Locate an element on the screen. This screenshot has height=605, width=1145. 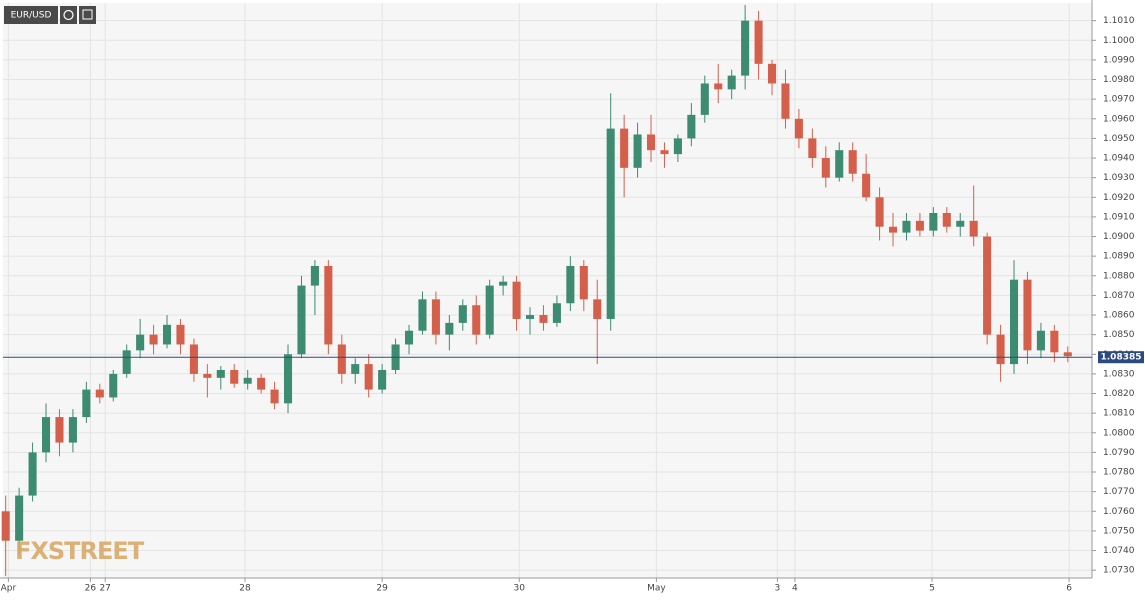
y-tick-label: 1.1010 is located at coordinates (1119, 21).